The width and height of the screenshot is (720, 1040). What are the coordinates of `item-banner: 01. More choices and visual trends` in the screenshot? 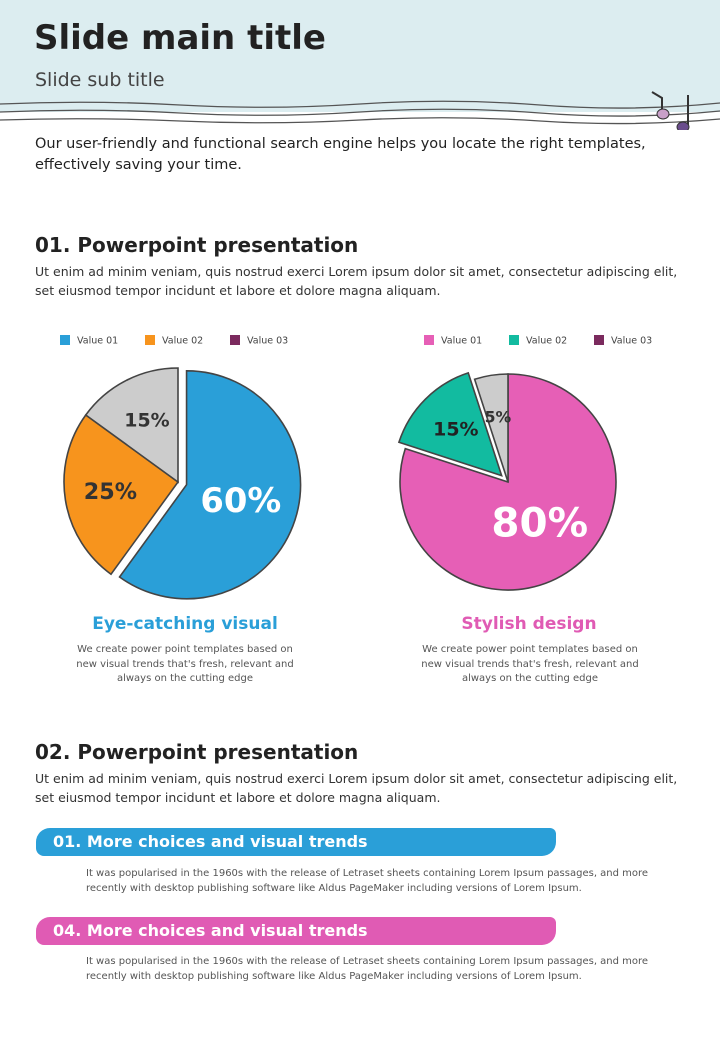 It's located at (296, 842).